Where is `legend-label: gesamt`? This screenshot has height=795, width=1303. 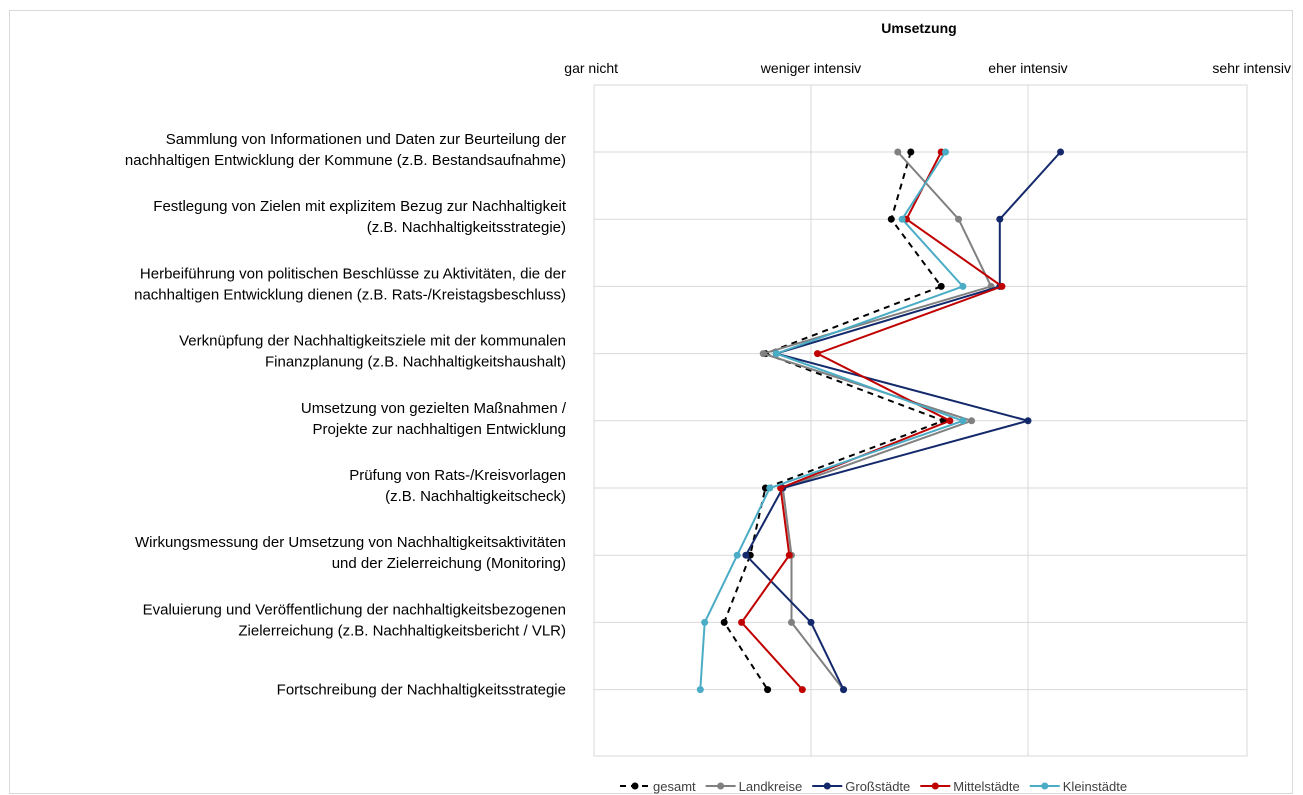
legend-label: gesamt is located at coordinates (674, 786).